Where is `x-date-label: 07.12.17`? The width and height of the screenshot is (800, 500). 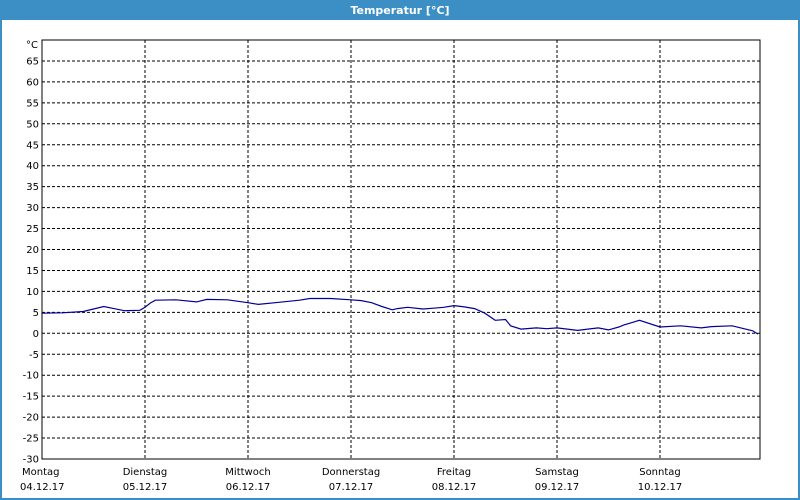 x-date-label: 07.12.17 is located at coordinates (351, 487).